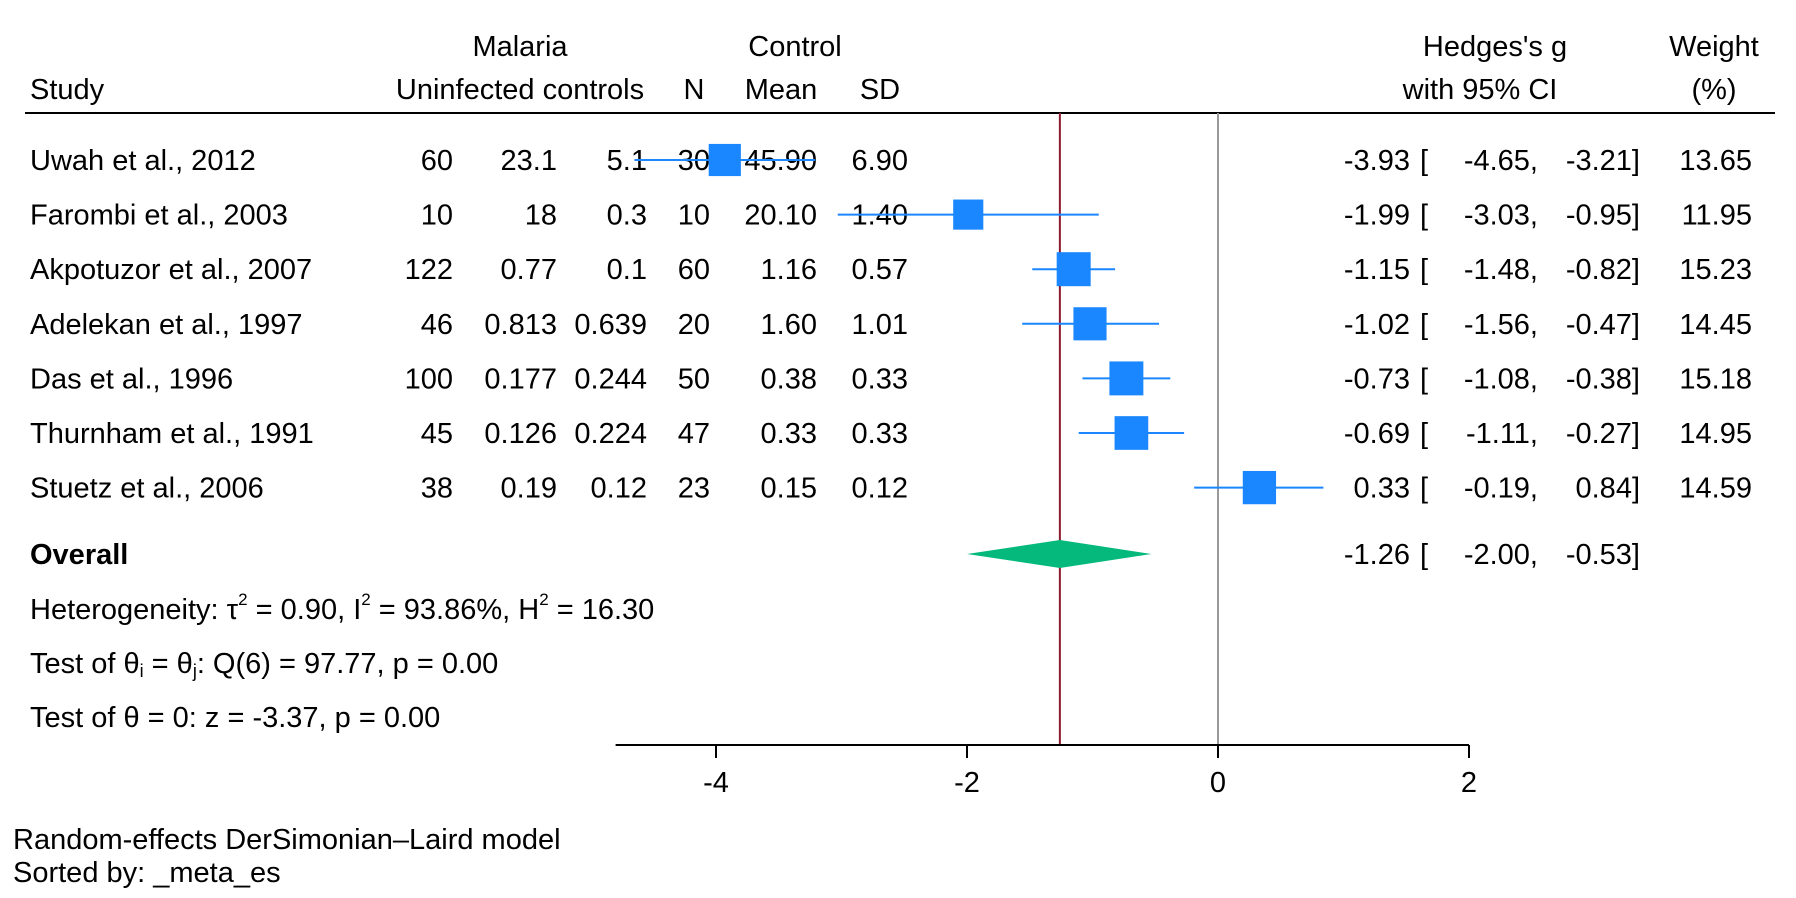 The image size is (1796, 898). Describe the element at coordinates (602, 610) in the screenshot. I see `heterogeneity-h-value: = 16.30` at that location.